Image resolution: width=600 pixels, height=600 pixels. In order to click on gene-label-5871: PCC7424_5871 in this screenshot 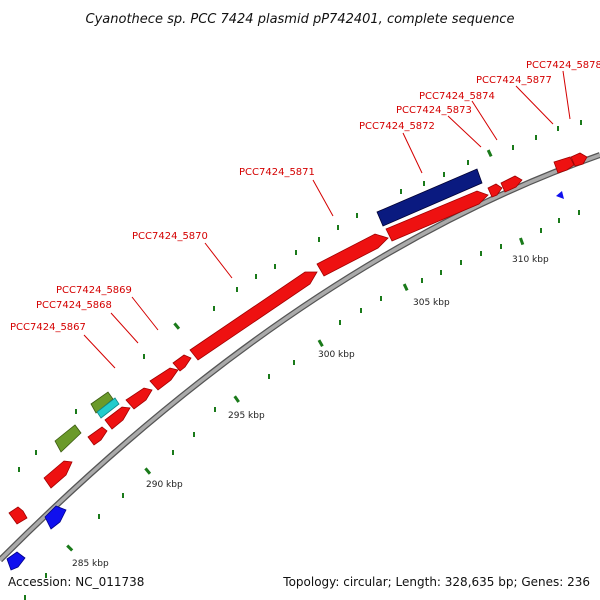, I will do `click(277, 172)`.